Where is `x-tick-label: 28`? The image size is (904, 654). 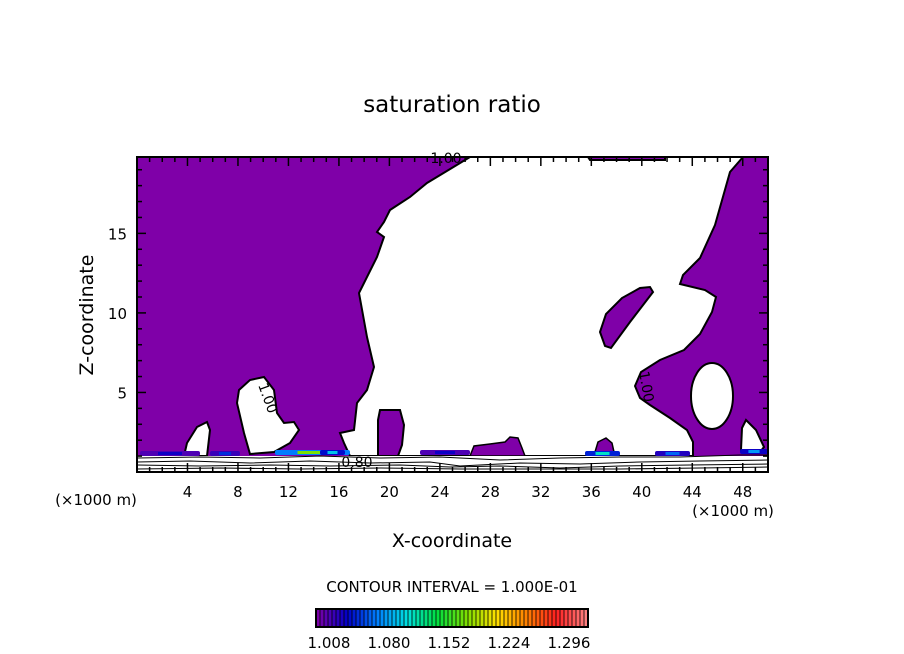 x-tick-label: 28 is located at coordinates (490, 492).